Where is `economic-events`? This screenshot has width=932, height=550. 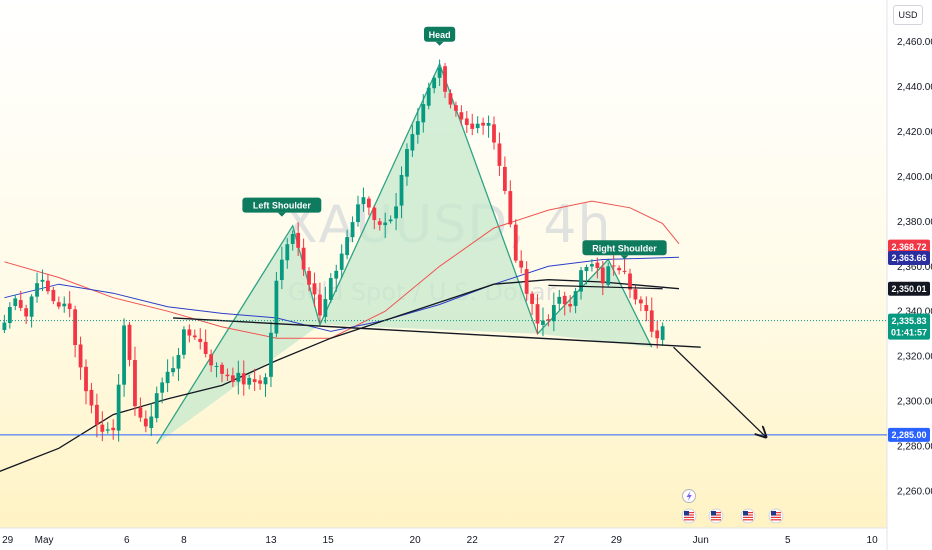
economic-events is located at coordinates (732, 506).